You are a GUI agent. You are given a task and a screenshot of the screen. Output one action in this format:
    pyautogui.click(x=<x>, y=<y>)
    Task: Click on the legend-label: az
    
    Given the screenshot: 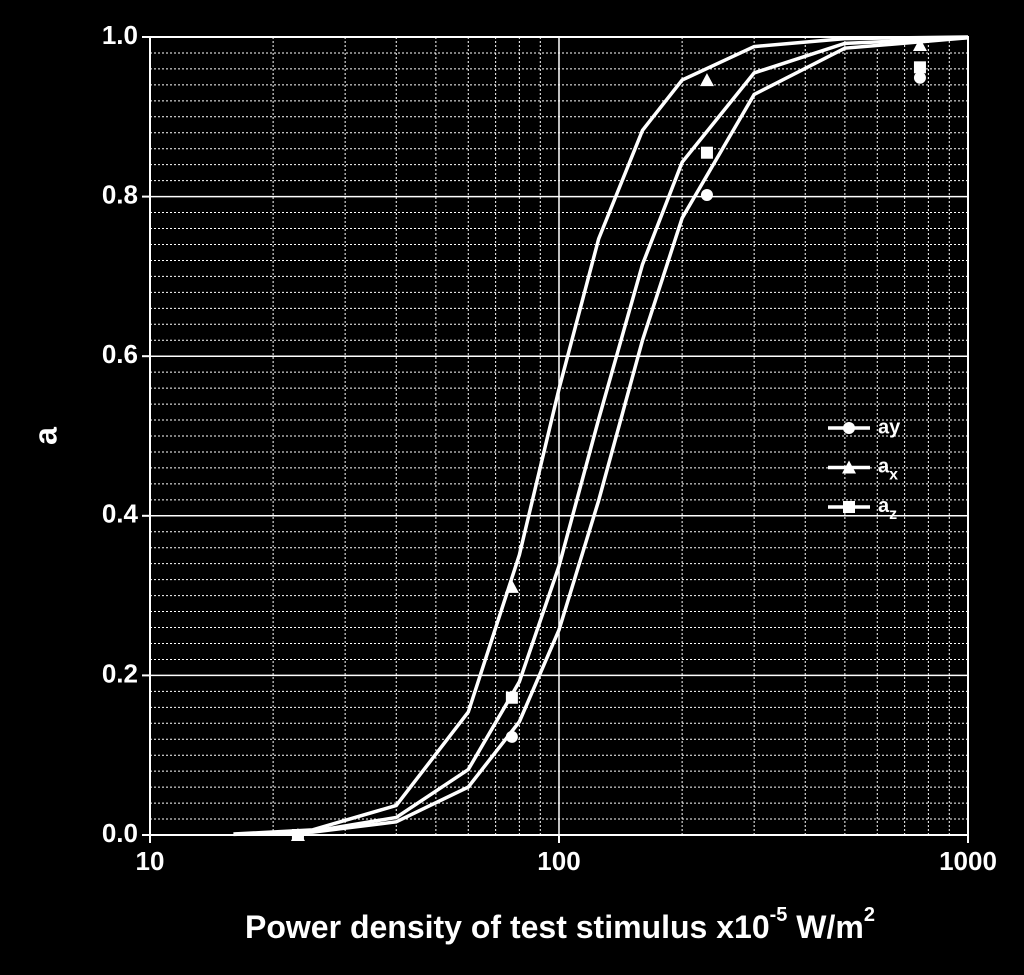 What is the action you would take?
    pyautogui.click(x=887, y=509)
    